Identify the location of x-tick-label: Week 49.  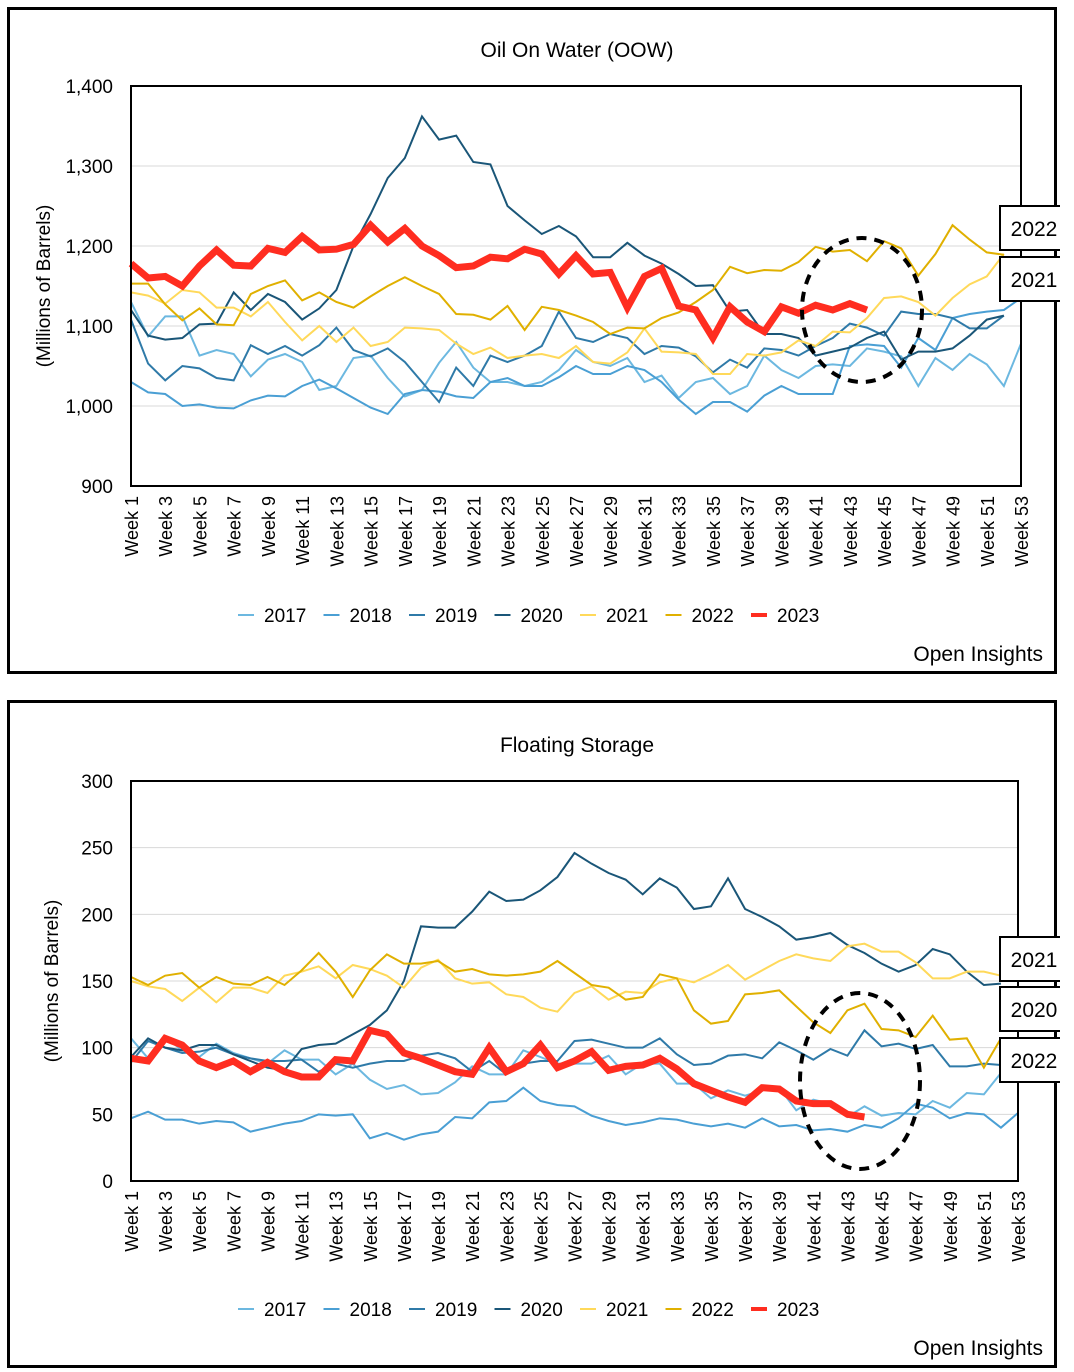
(954, 531).